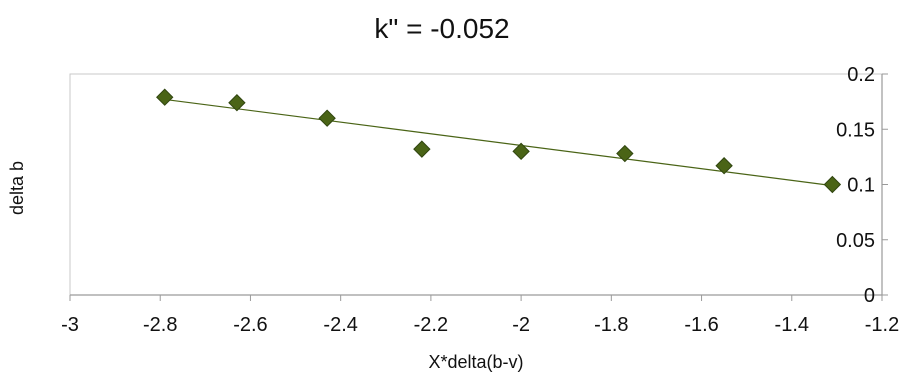  What do you see at coordinates (792, 325) in the screenshot?
I see `x-tick-label: -1.4` at bounding box center [792, 325].